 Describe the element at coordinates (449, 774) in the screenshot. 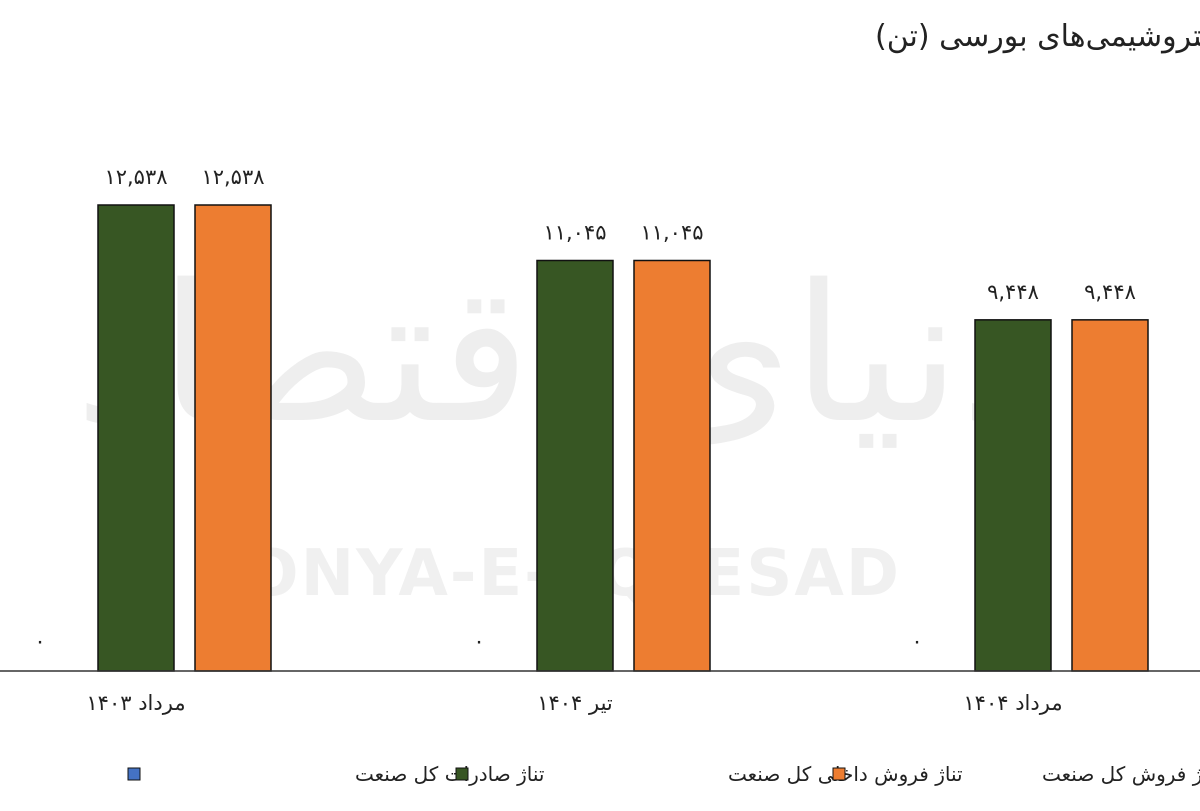

I see `legend-label: تناژ صادرات کل صنعت` at that location.